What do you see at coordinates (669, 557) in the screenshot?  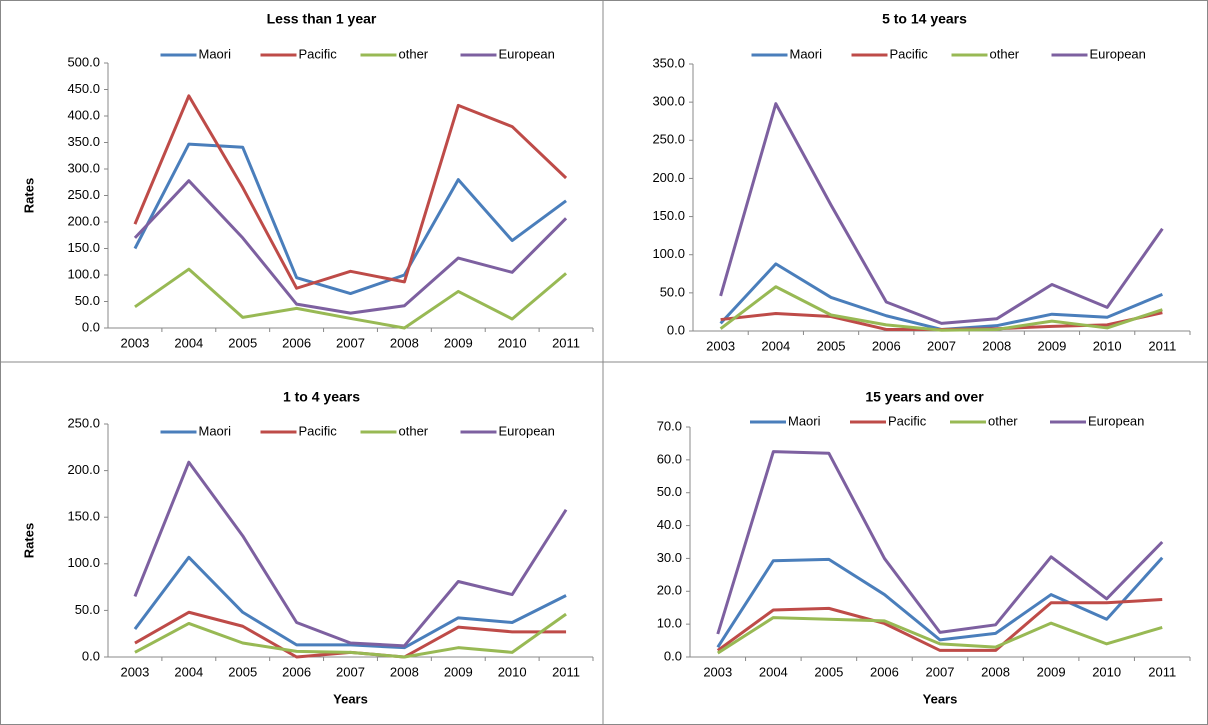 I see `y-tick-label: 30.0` at bounding box center [669, 557].